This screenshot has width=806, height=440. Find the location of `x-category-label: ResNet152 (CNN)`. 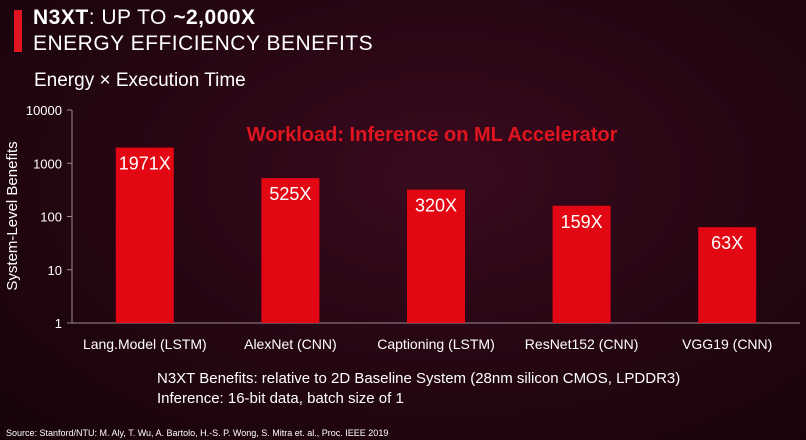

x-category-label: ResNet152 (CNN) is located at coordinates (582, 344).